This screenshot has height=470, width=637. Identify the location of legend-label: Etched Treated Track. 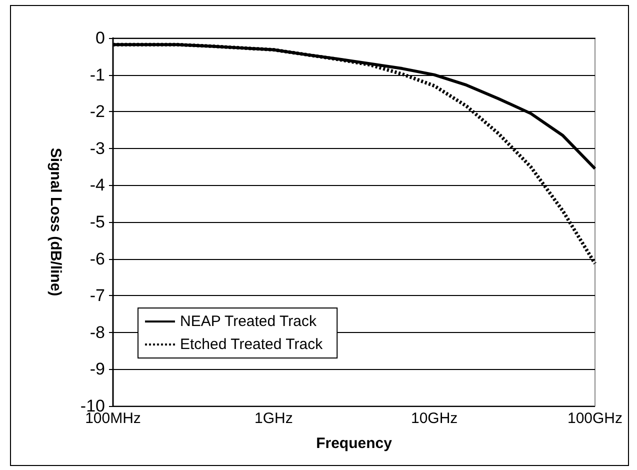
(252, 344).